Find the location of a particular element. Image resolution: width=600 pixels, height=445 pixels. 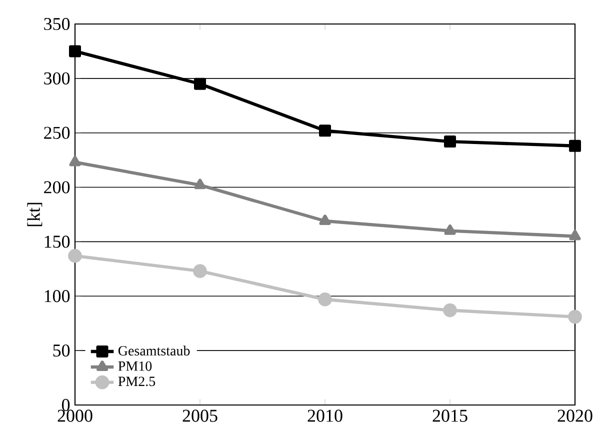

x-tick-label: 2000 is located at coordinates (75, 416).